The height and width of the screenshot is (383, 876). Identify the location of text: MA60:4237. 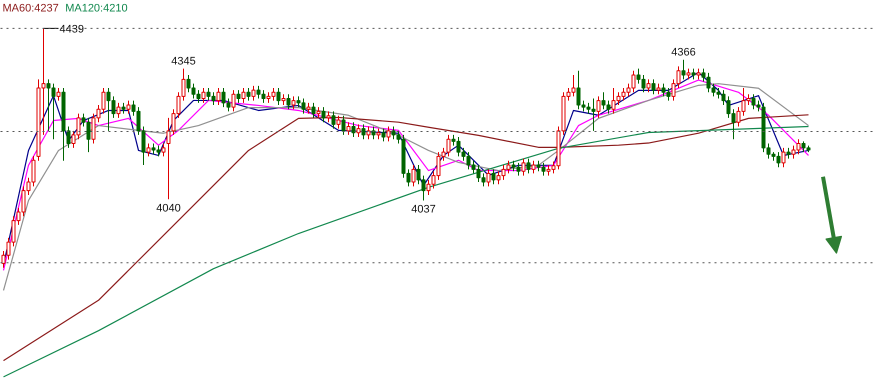
(30, 8).